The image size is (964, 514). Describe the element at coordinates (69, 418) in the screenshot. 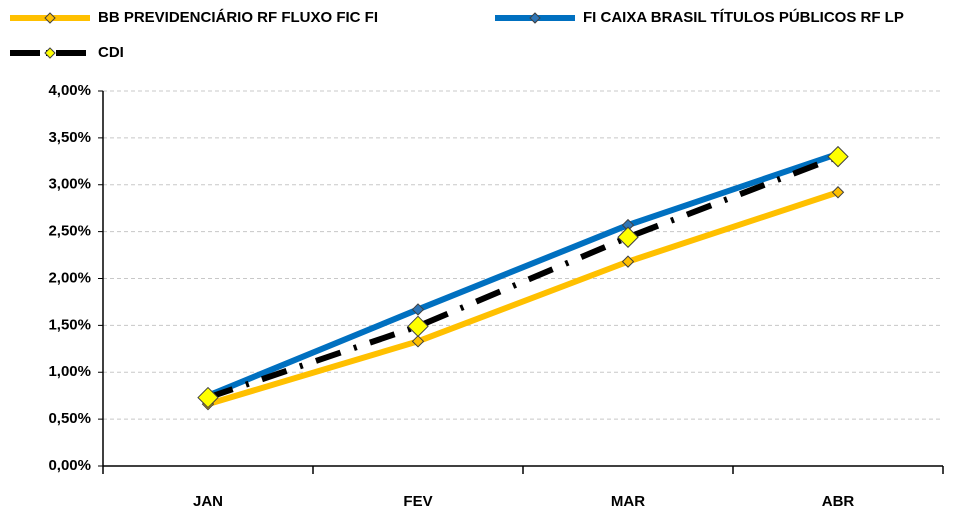

I see `y-tick-label: 0,50%` at that location.